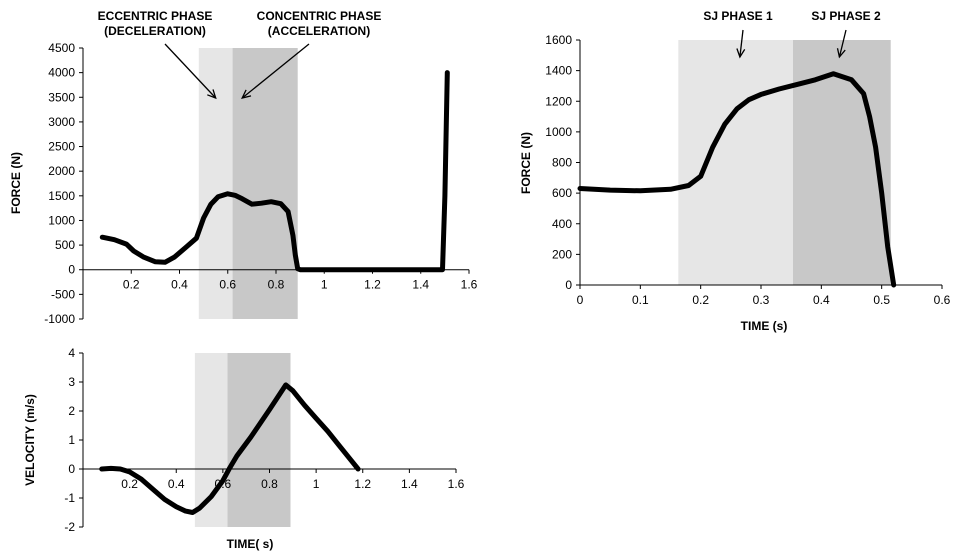 The height and width of the screenshot is (559, 963). Describe the element at coordinates (61, 97) in the screenshot. I see `y-tick-label: 3500` at that location.